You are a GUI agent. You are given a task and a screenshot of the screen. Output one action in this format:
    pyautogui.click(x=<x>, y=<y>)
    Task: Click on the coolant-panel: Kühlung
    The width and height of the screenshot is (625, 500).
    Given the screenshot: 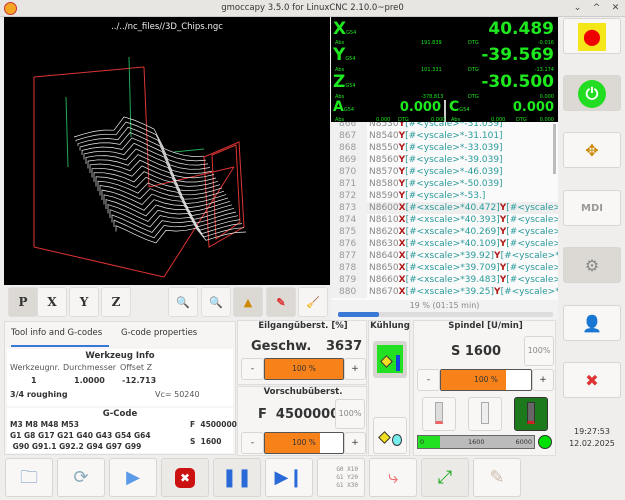 What is the action you would take?
    pyautogui.click(x=389, y=388)
    